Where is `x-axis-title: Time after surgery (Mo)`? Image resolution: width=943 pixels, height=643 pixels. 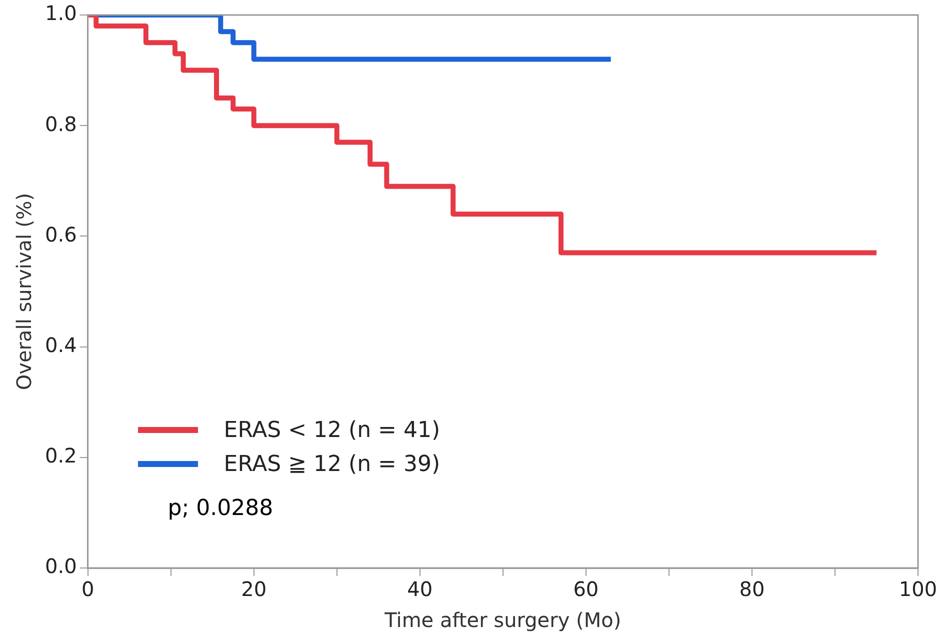
x-axis-title: Time after surgery (Mo) is located at coordinates (503, 620).